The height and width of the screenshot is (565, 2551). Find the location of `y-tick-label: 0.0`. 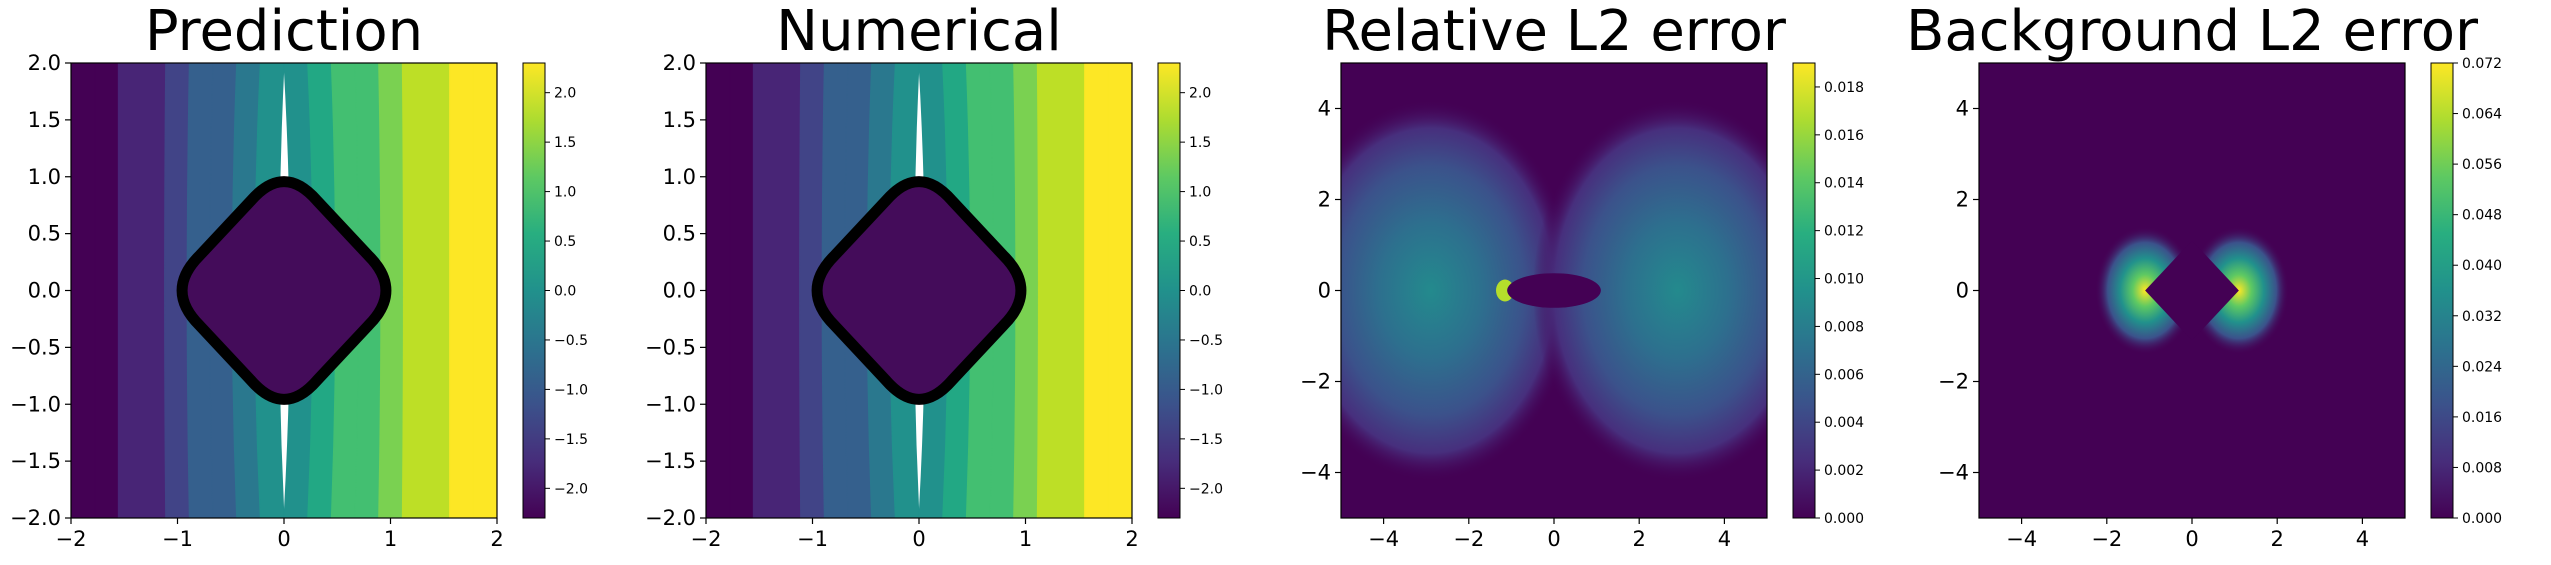

y-tick-label: 0.0 is located at coordinates (44, 291).